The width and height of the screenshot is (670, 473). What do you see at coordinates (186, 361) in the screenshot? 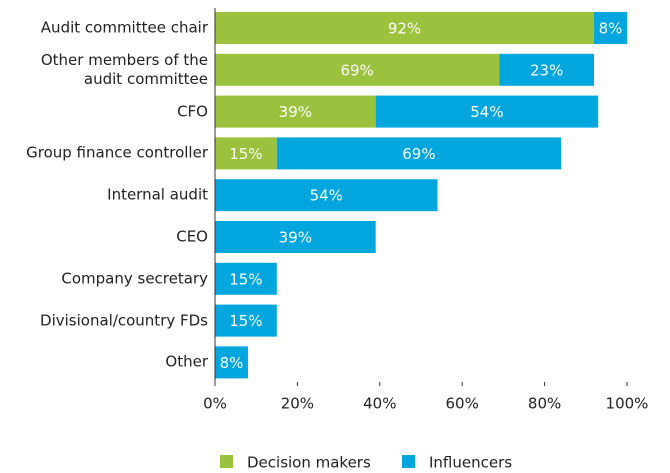
I see `y-tick-label: Other` at bounding box center [186, 361].